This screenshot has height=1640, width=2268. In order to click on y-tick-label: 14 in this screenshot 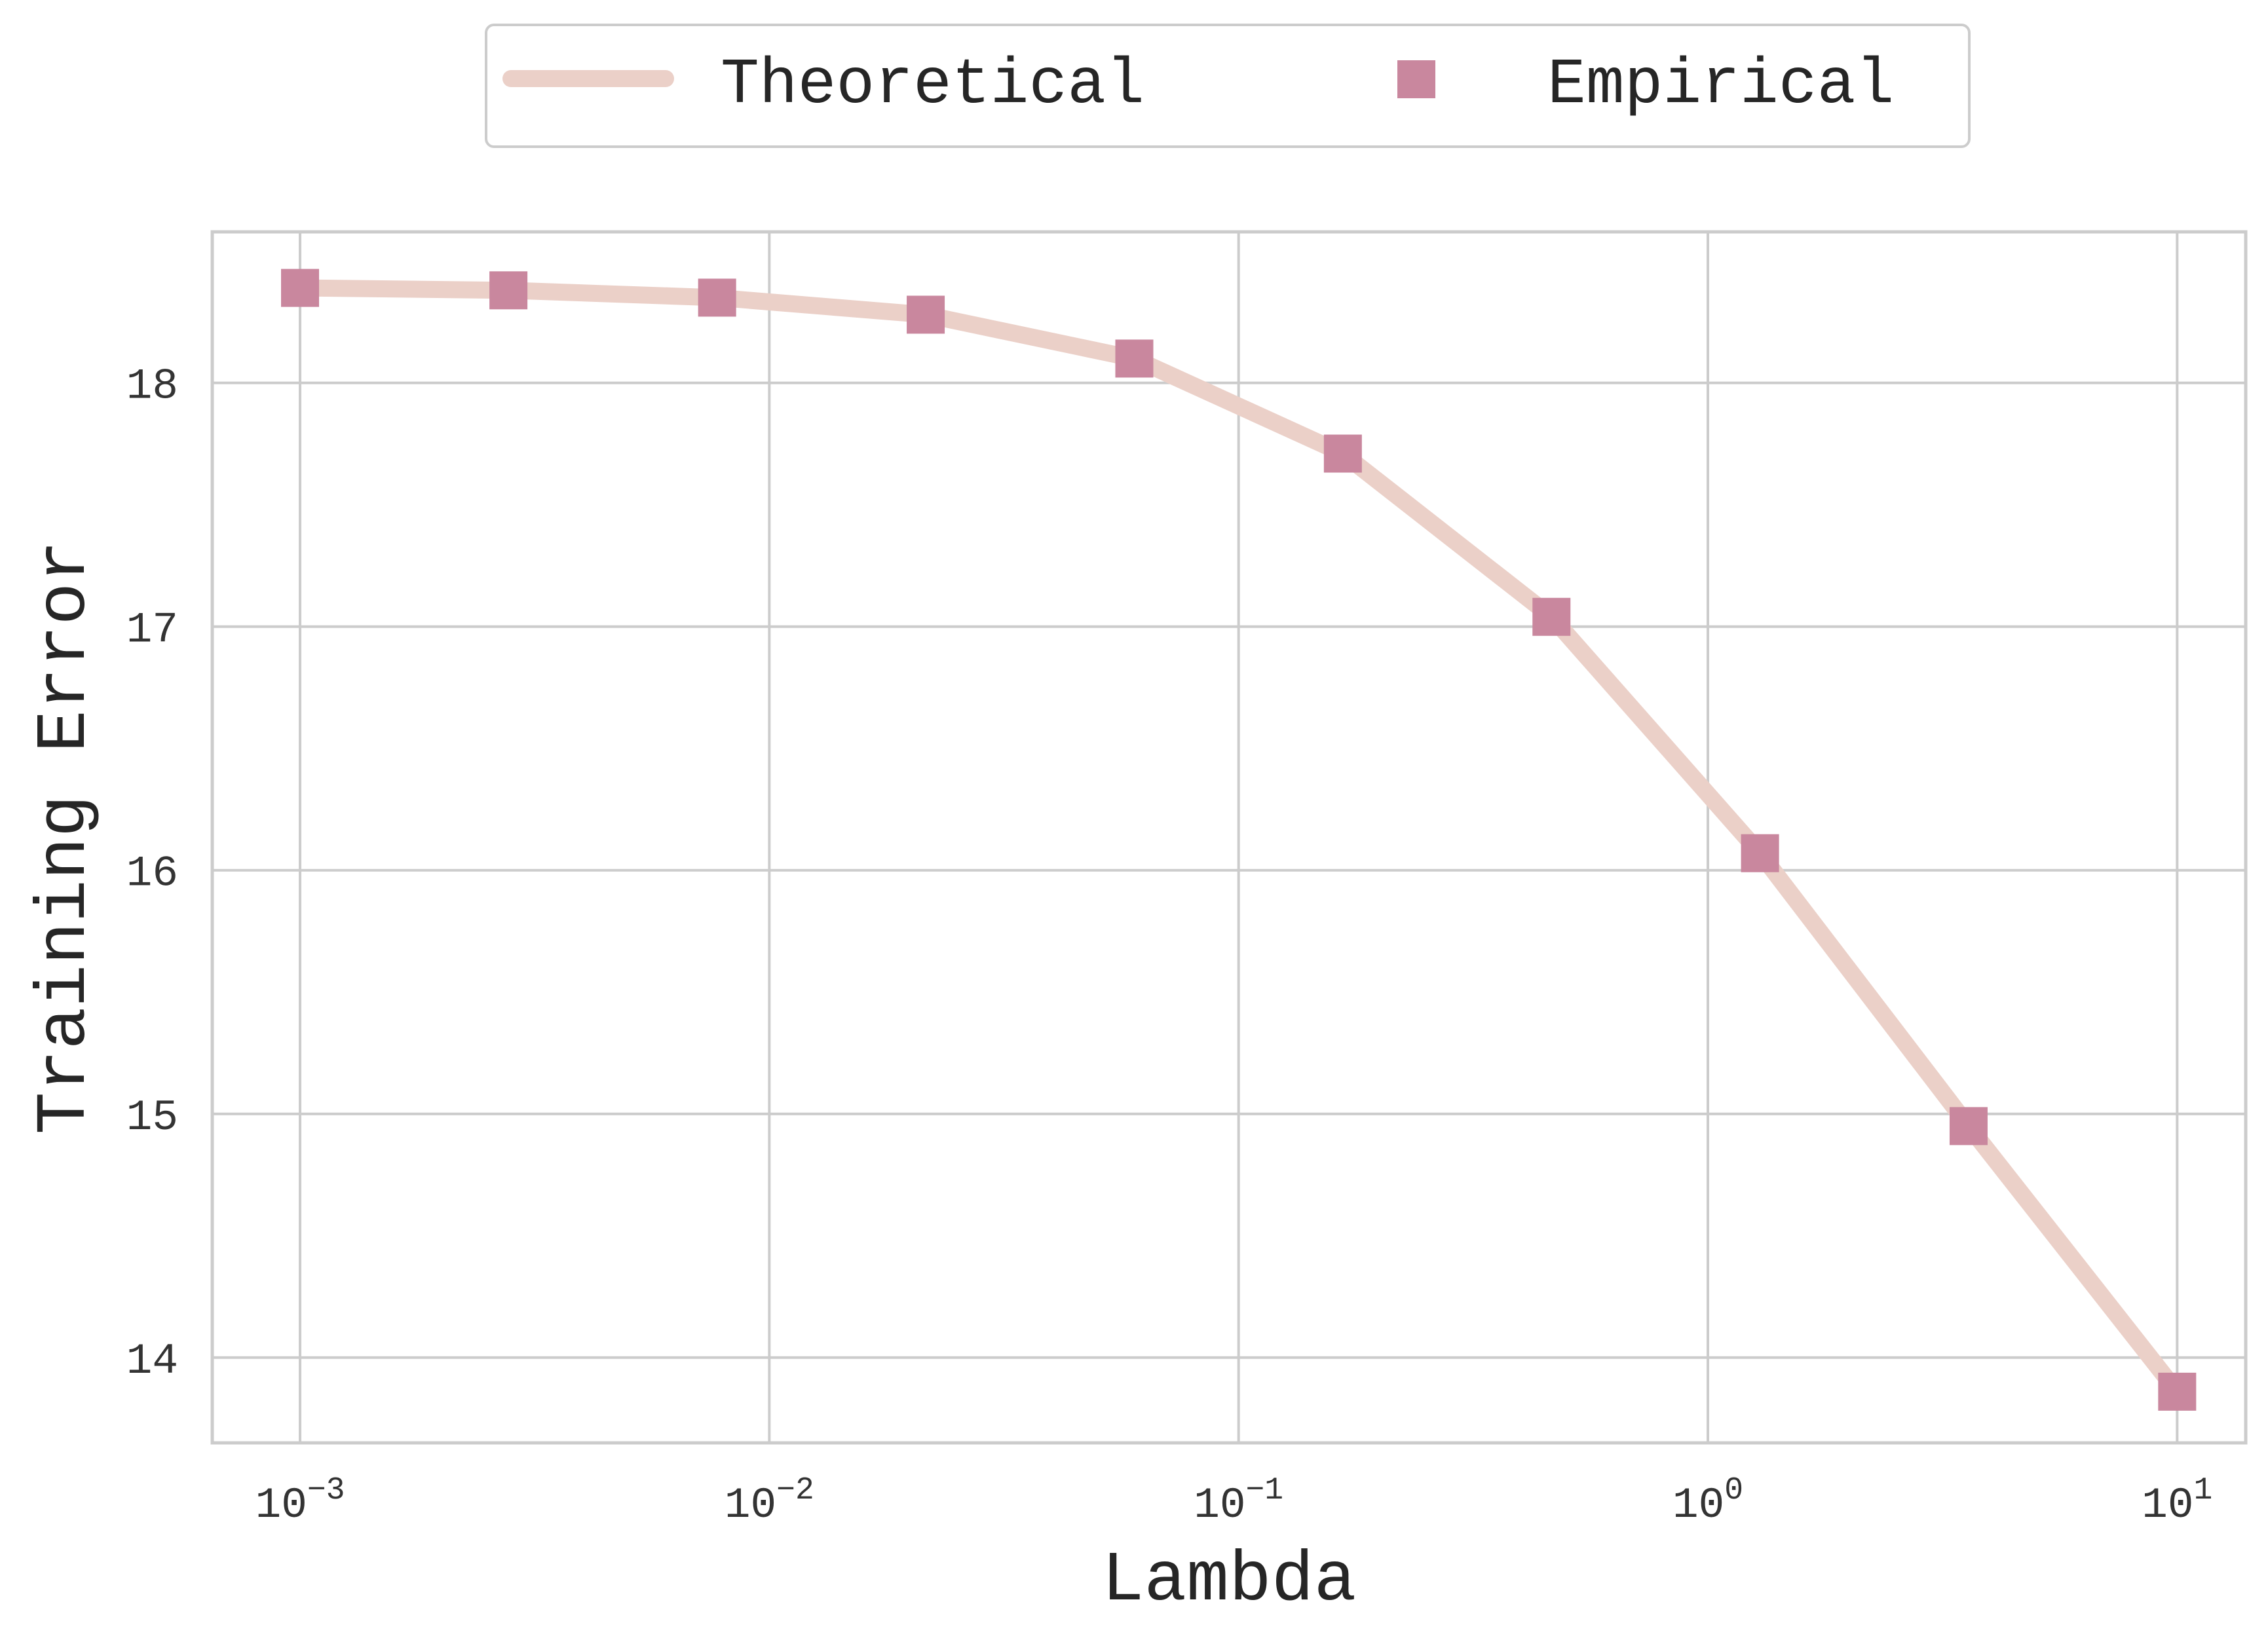, I will do `click(152, 1361)`.